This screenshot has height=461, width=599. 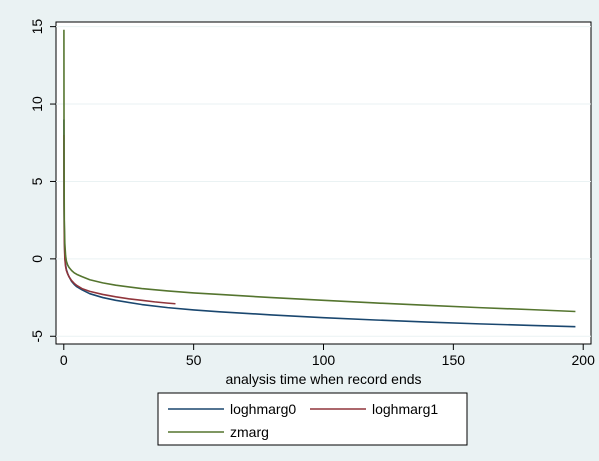 What do you see at coordinates (119, 220) in the screenshot?
I see `series-line-loghmarg1` at bounding box center [119, 220].